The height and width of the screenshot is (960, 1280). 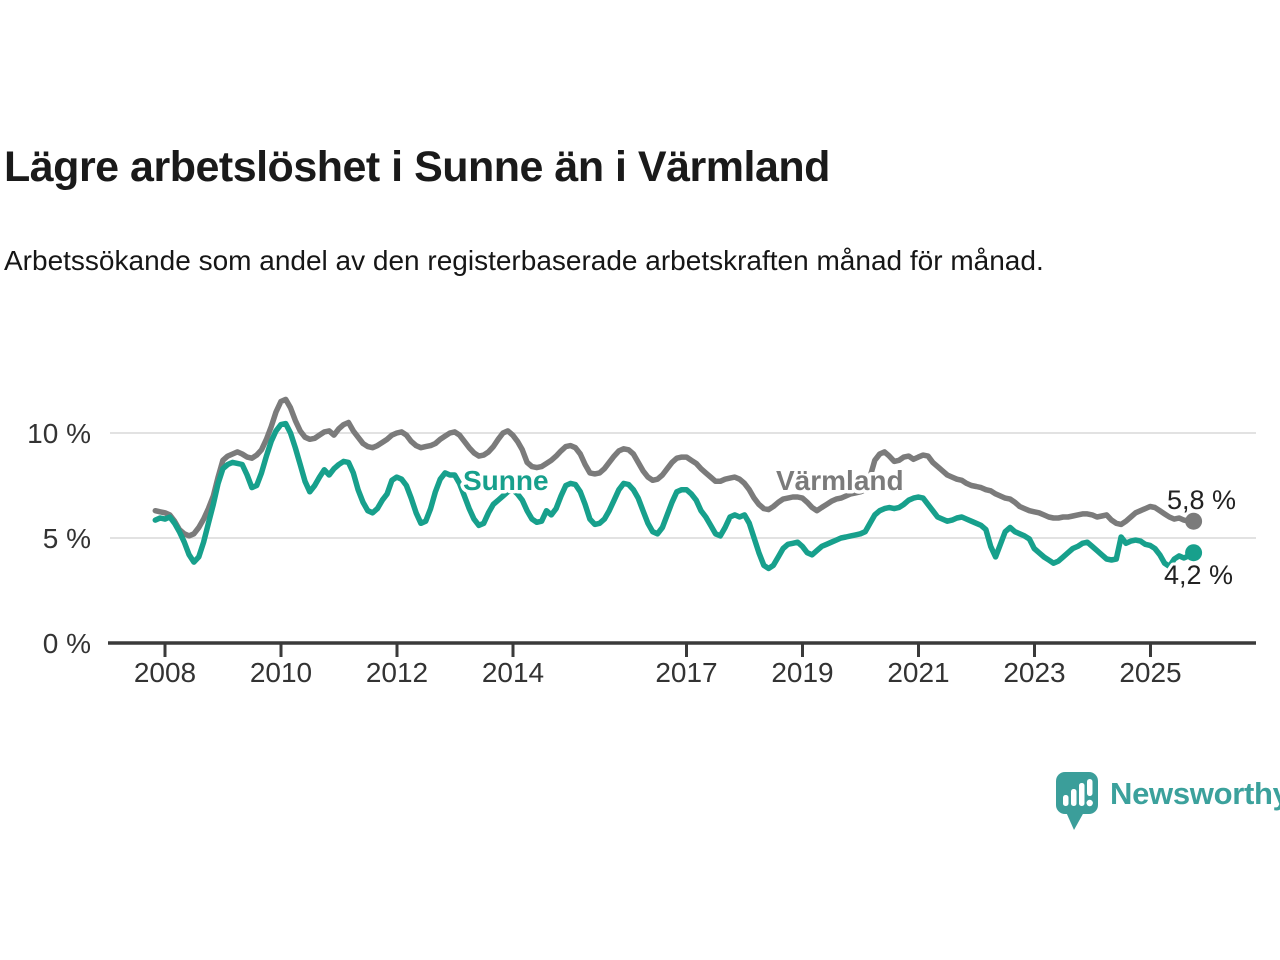 I want to click on y-tick-label-10: 10 %, so click(x=59, y=433).